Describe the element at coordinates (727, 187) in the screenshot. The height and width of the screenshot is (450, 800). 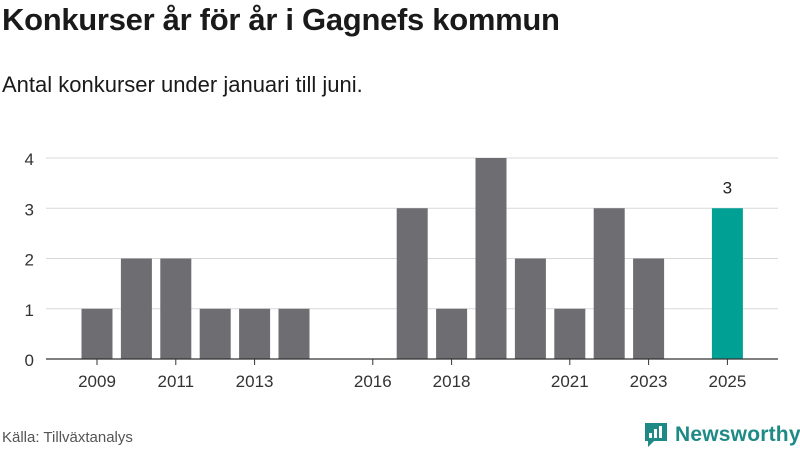
I see `data-label: 3` at that location.